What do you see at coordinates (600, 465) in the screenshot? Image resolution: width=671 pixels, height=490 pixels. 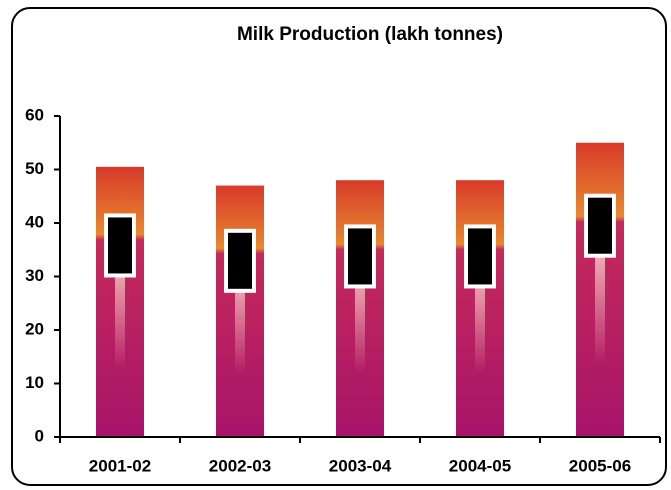 I see `x-tick-label: 2005-06` at bounding box center [600, 465].